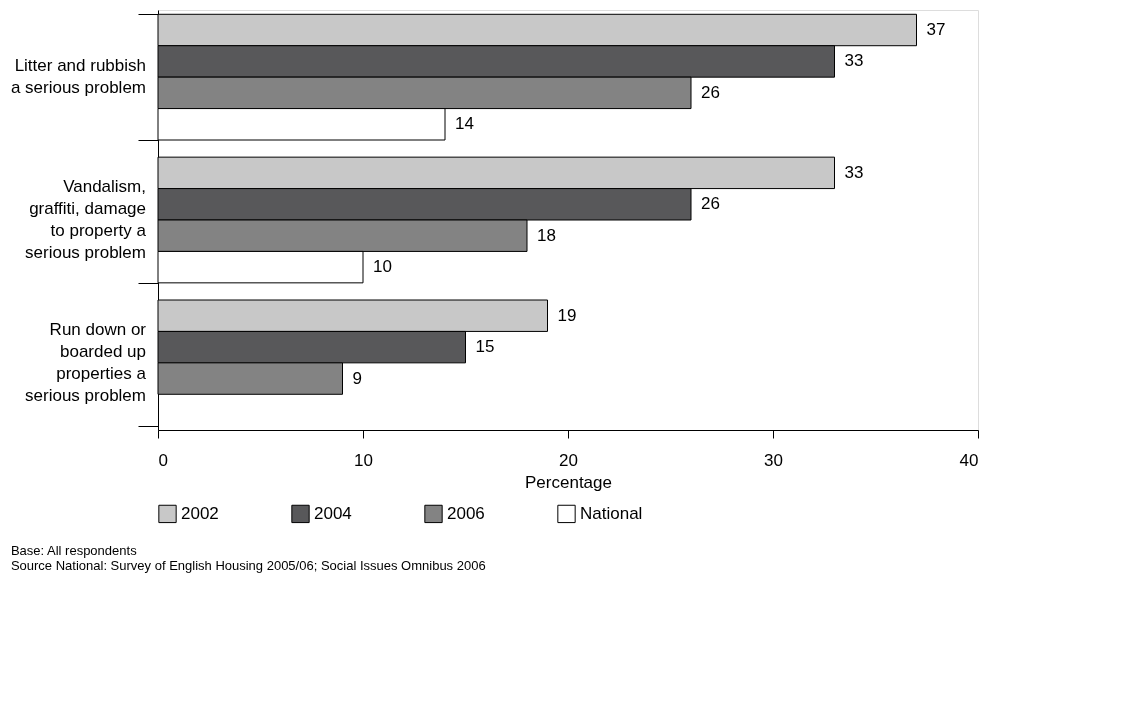  I want to click on legend-label: 2004, so click(333, 513).